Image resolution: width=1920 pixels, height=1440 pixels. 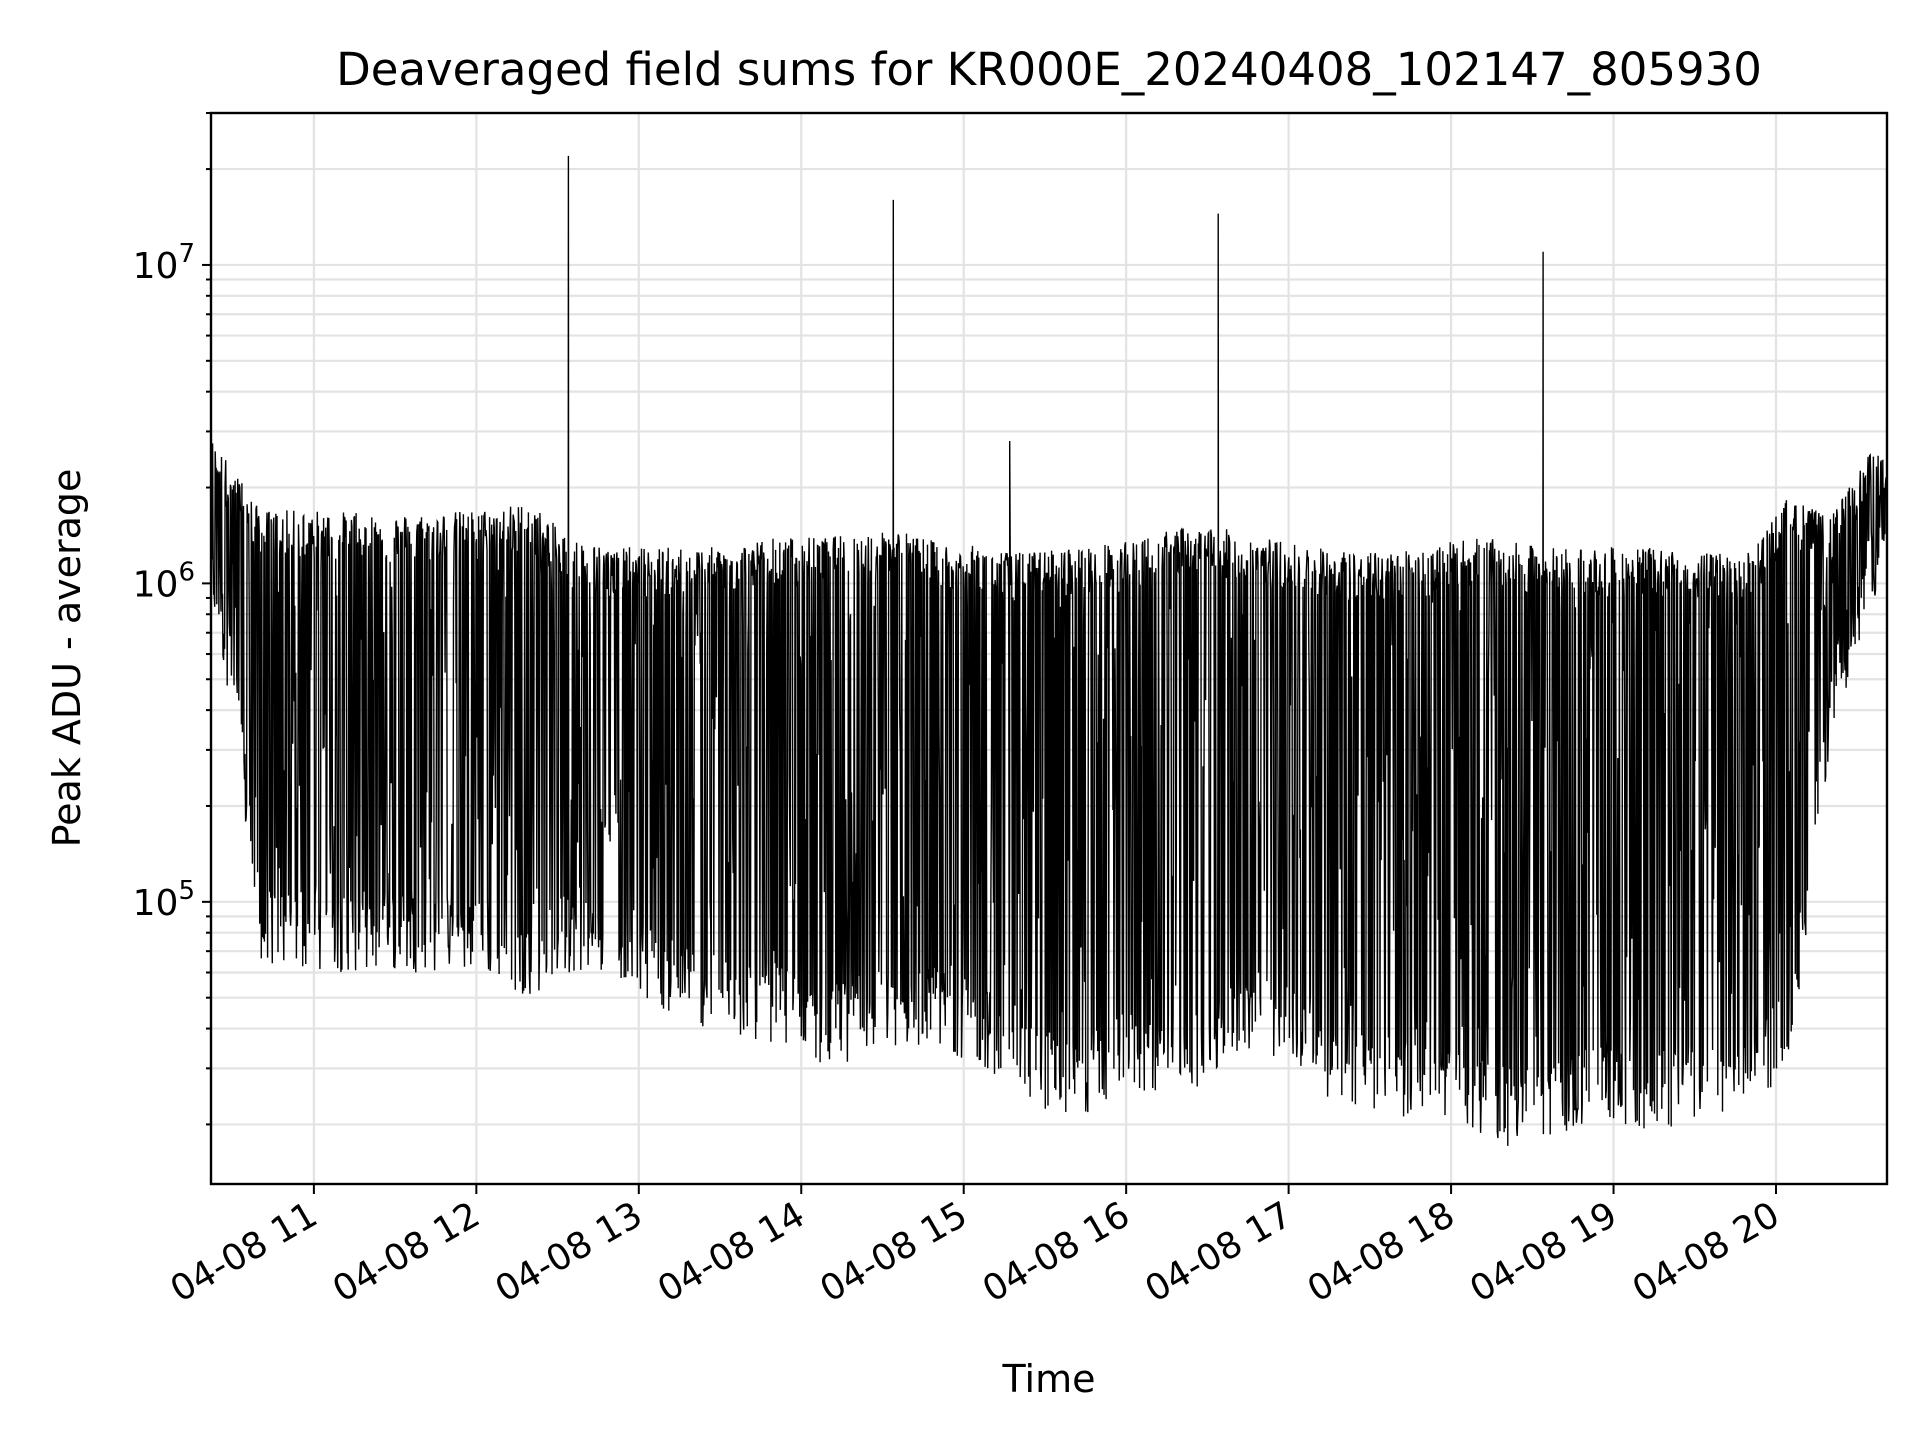 What do you see at coordinates (1381, 1252) in the screenshot?
I see `x-tick-label: 04-08 18` at bounding box center [1381, 1252].